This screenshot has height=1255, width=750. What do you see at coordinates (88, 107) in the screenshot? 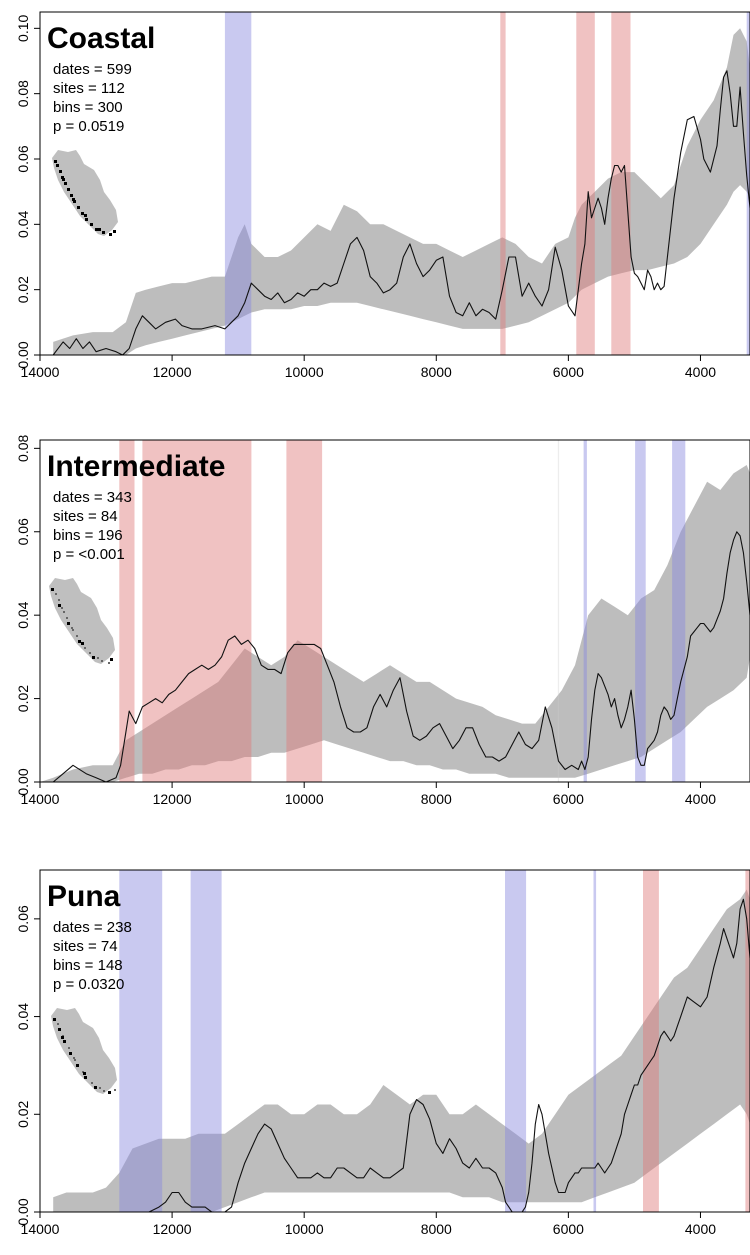
I see `stats-annotation: bins = 300` at bounding box center [88, 107].